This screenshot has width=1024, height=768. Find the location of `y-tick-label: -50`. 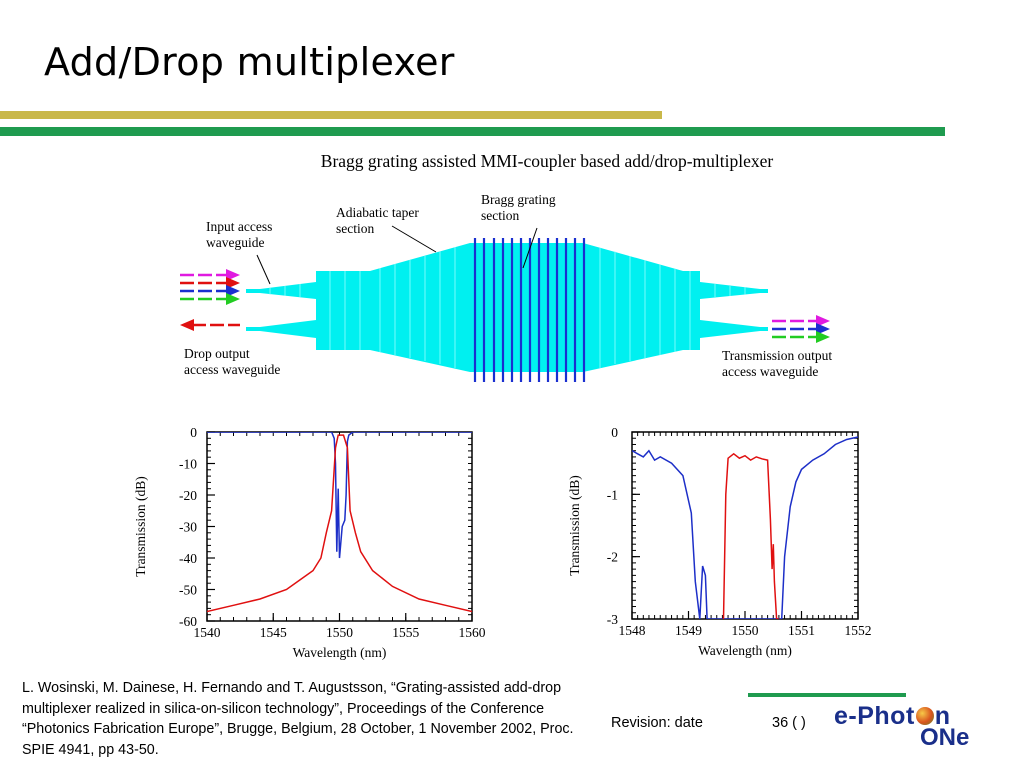

y-tick-label: -50 is located at coordinates (188, 590).